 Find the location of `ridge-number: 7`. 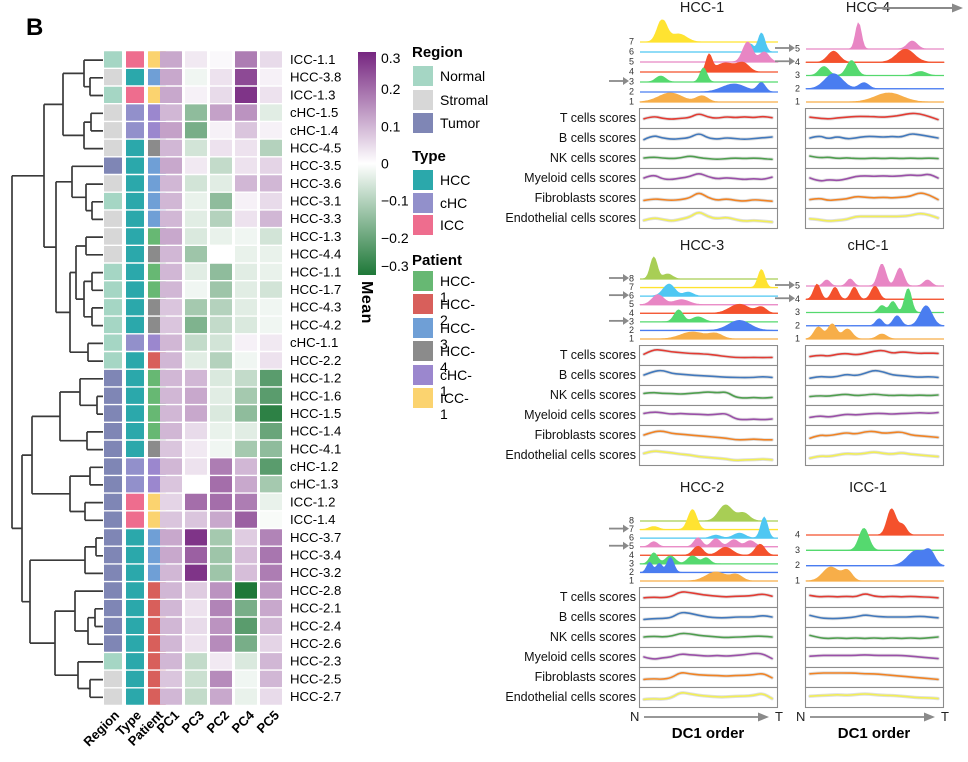

ridge-number: 7 is located at coordinates (631, 529).